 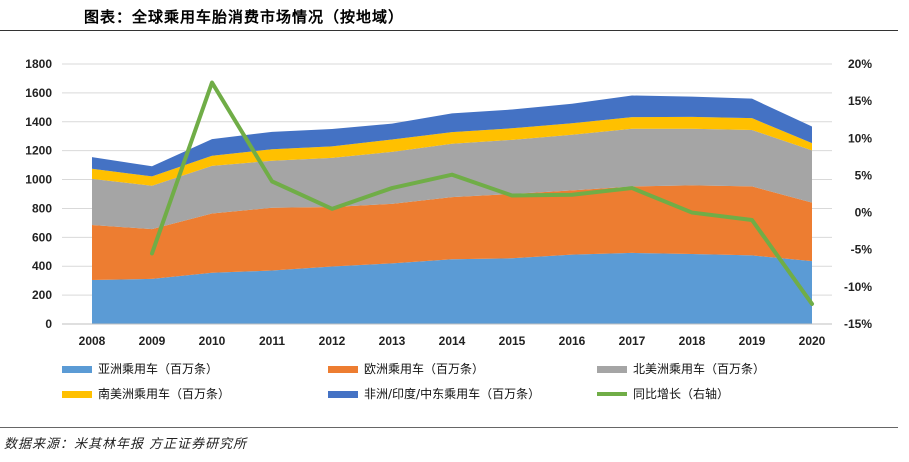 What do you see at coordinates (42, 237) in the screenshot?
I see `y-left-tick-label: 600` at bounding box center [42, 237].